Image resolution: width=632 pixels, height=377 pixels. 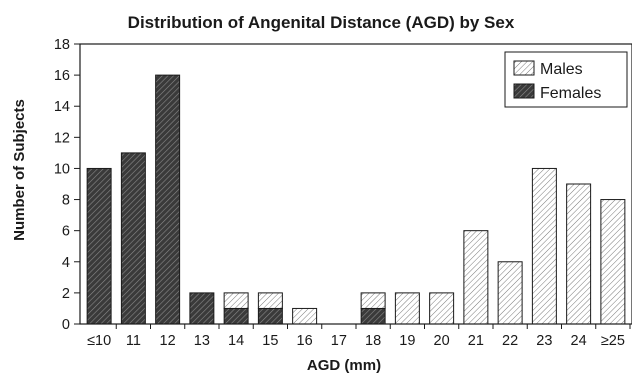 I want to click on x-tick-label: 20, so click(x=442, y=341).